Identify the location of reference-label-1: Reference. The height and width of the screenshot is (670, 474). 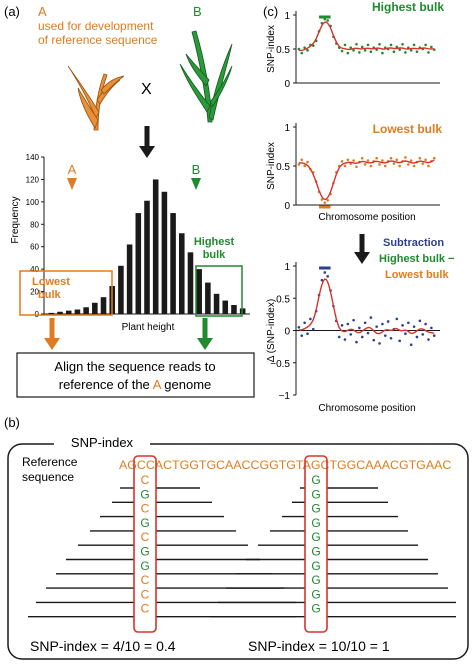
(50, 462).